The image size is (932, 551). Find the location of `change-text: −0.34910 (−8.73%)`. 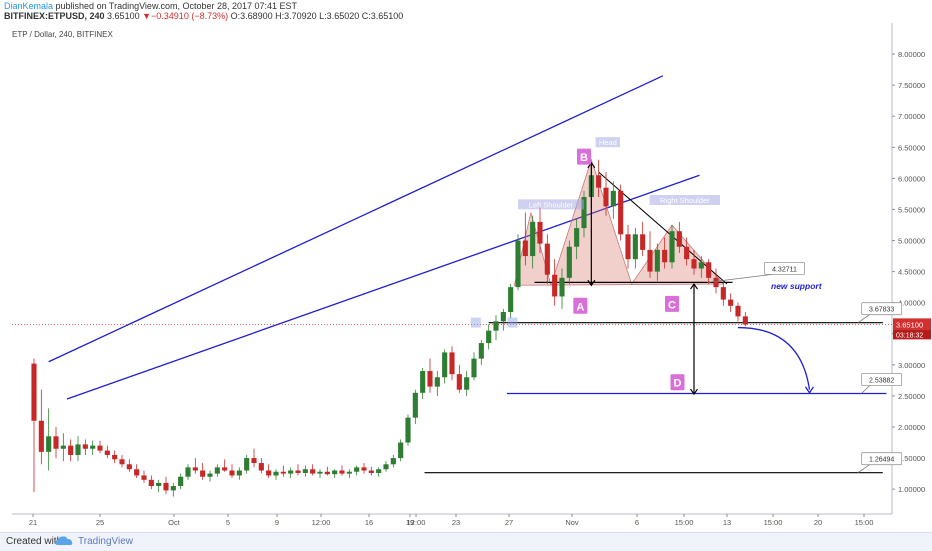

change-text: −0.34910 (−8.73%) is located at coordinates (190, 16).